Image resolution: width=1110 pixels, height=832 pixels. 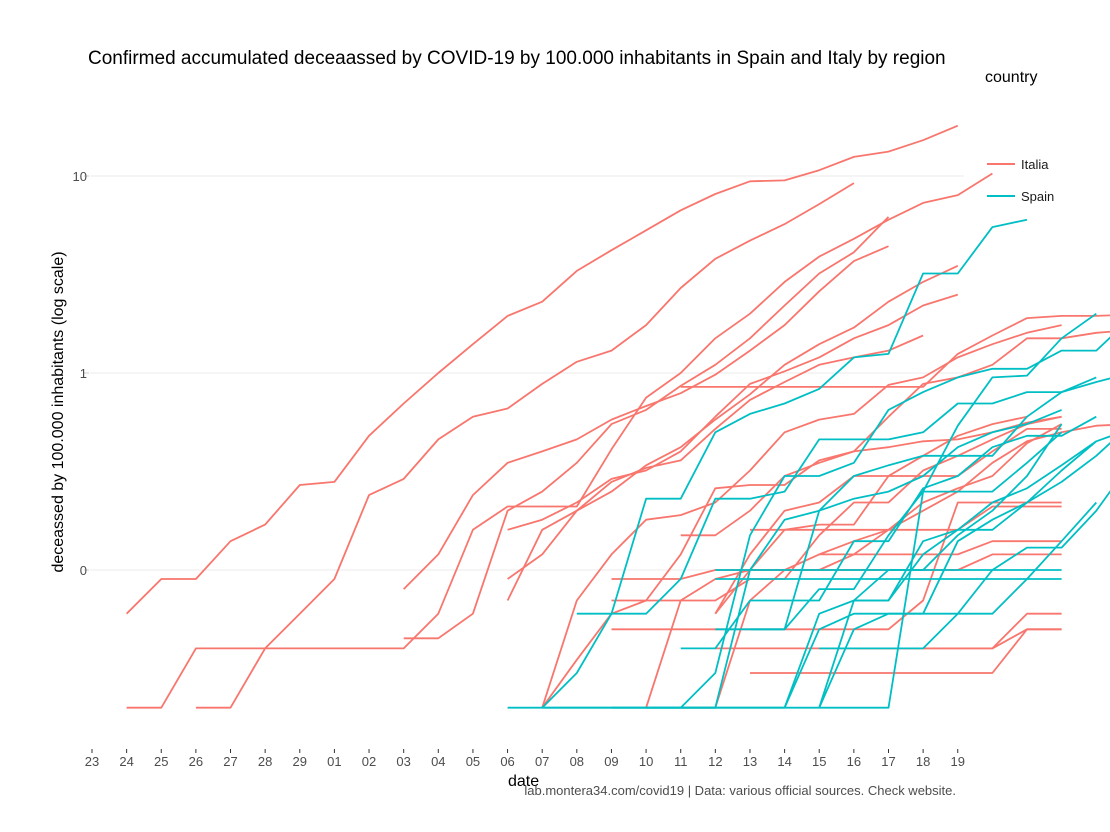 What do you see at coordinates (523, 781) in the screenshot?
I see `x-axis-title: date` at bounding box center [523, 781].